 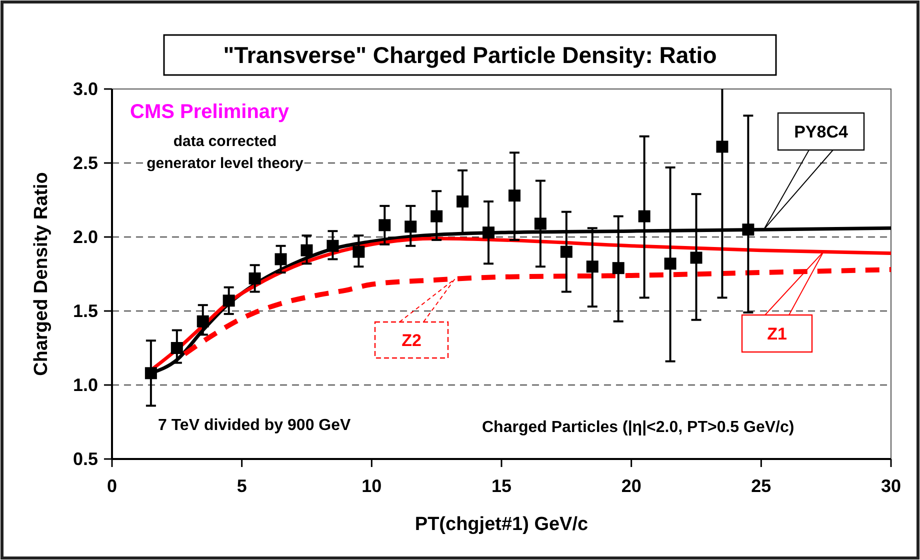 I want to click on annotation: Charged Particles (|η|<2.0, PT>0.5 GeV/c), so click(x=638, y=427).